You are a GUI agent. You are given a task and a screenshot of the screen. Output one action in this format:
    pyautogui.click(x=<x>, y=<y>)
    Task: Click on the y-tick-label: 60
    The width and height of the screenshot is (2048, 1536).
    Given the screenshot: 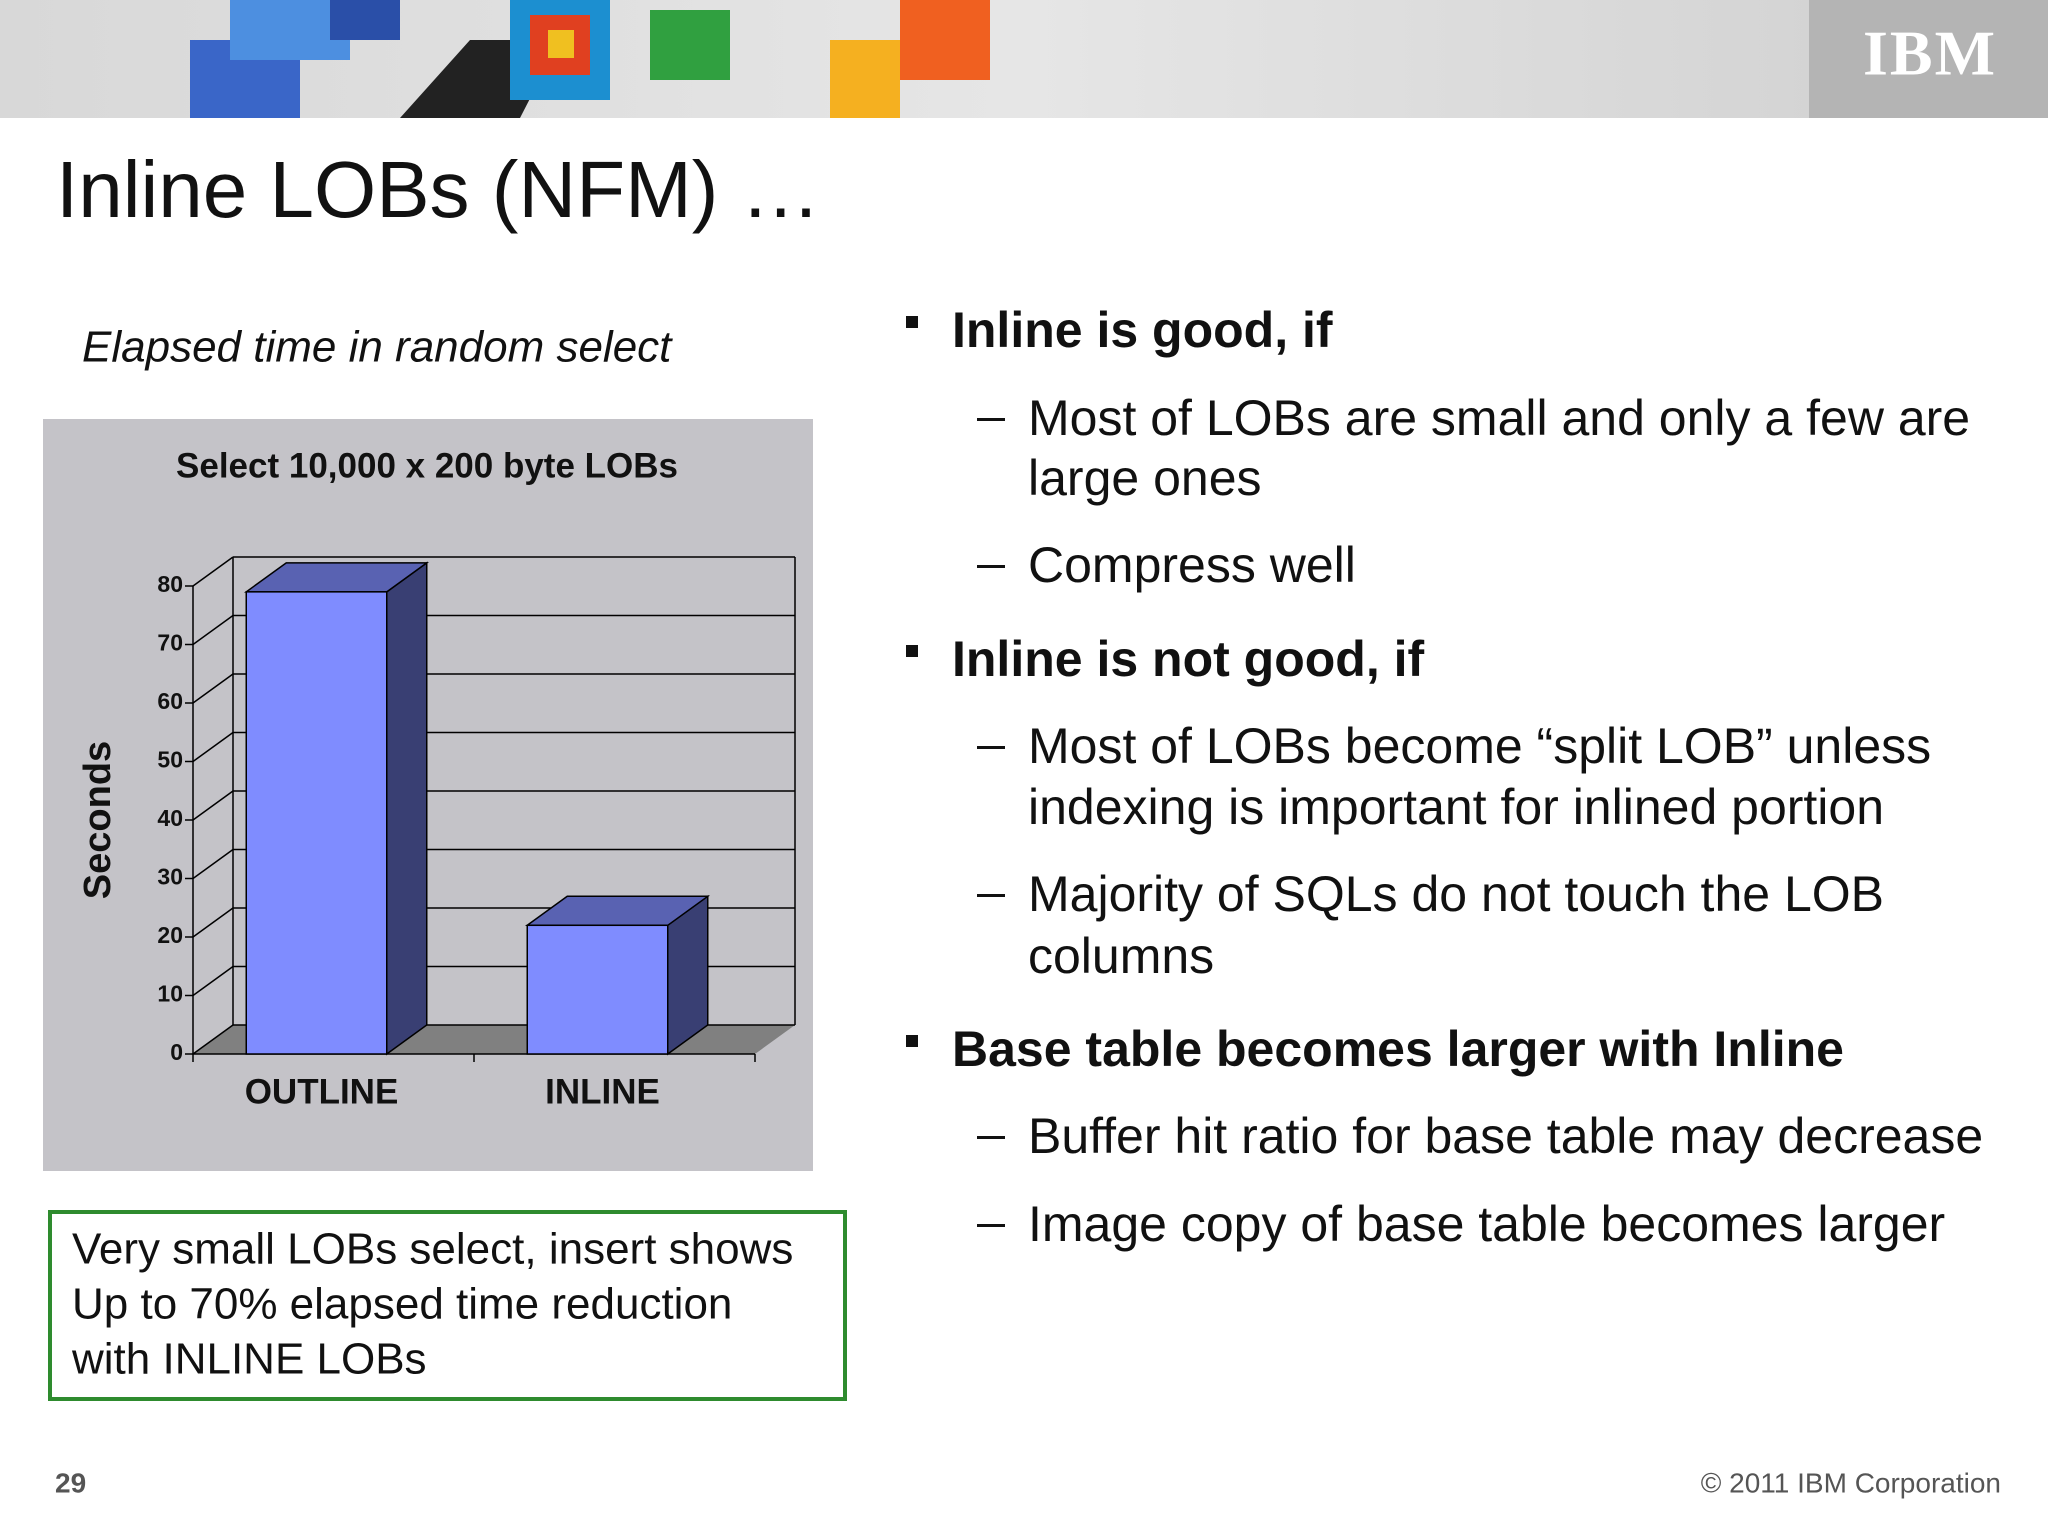 What is the action you would take?
    pyautogui.click(x=170, y=701)
    